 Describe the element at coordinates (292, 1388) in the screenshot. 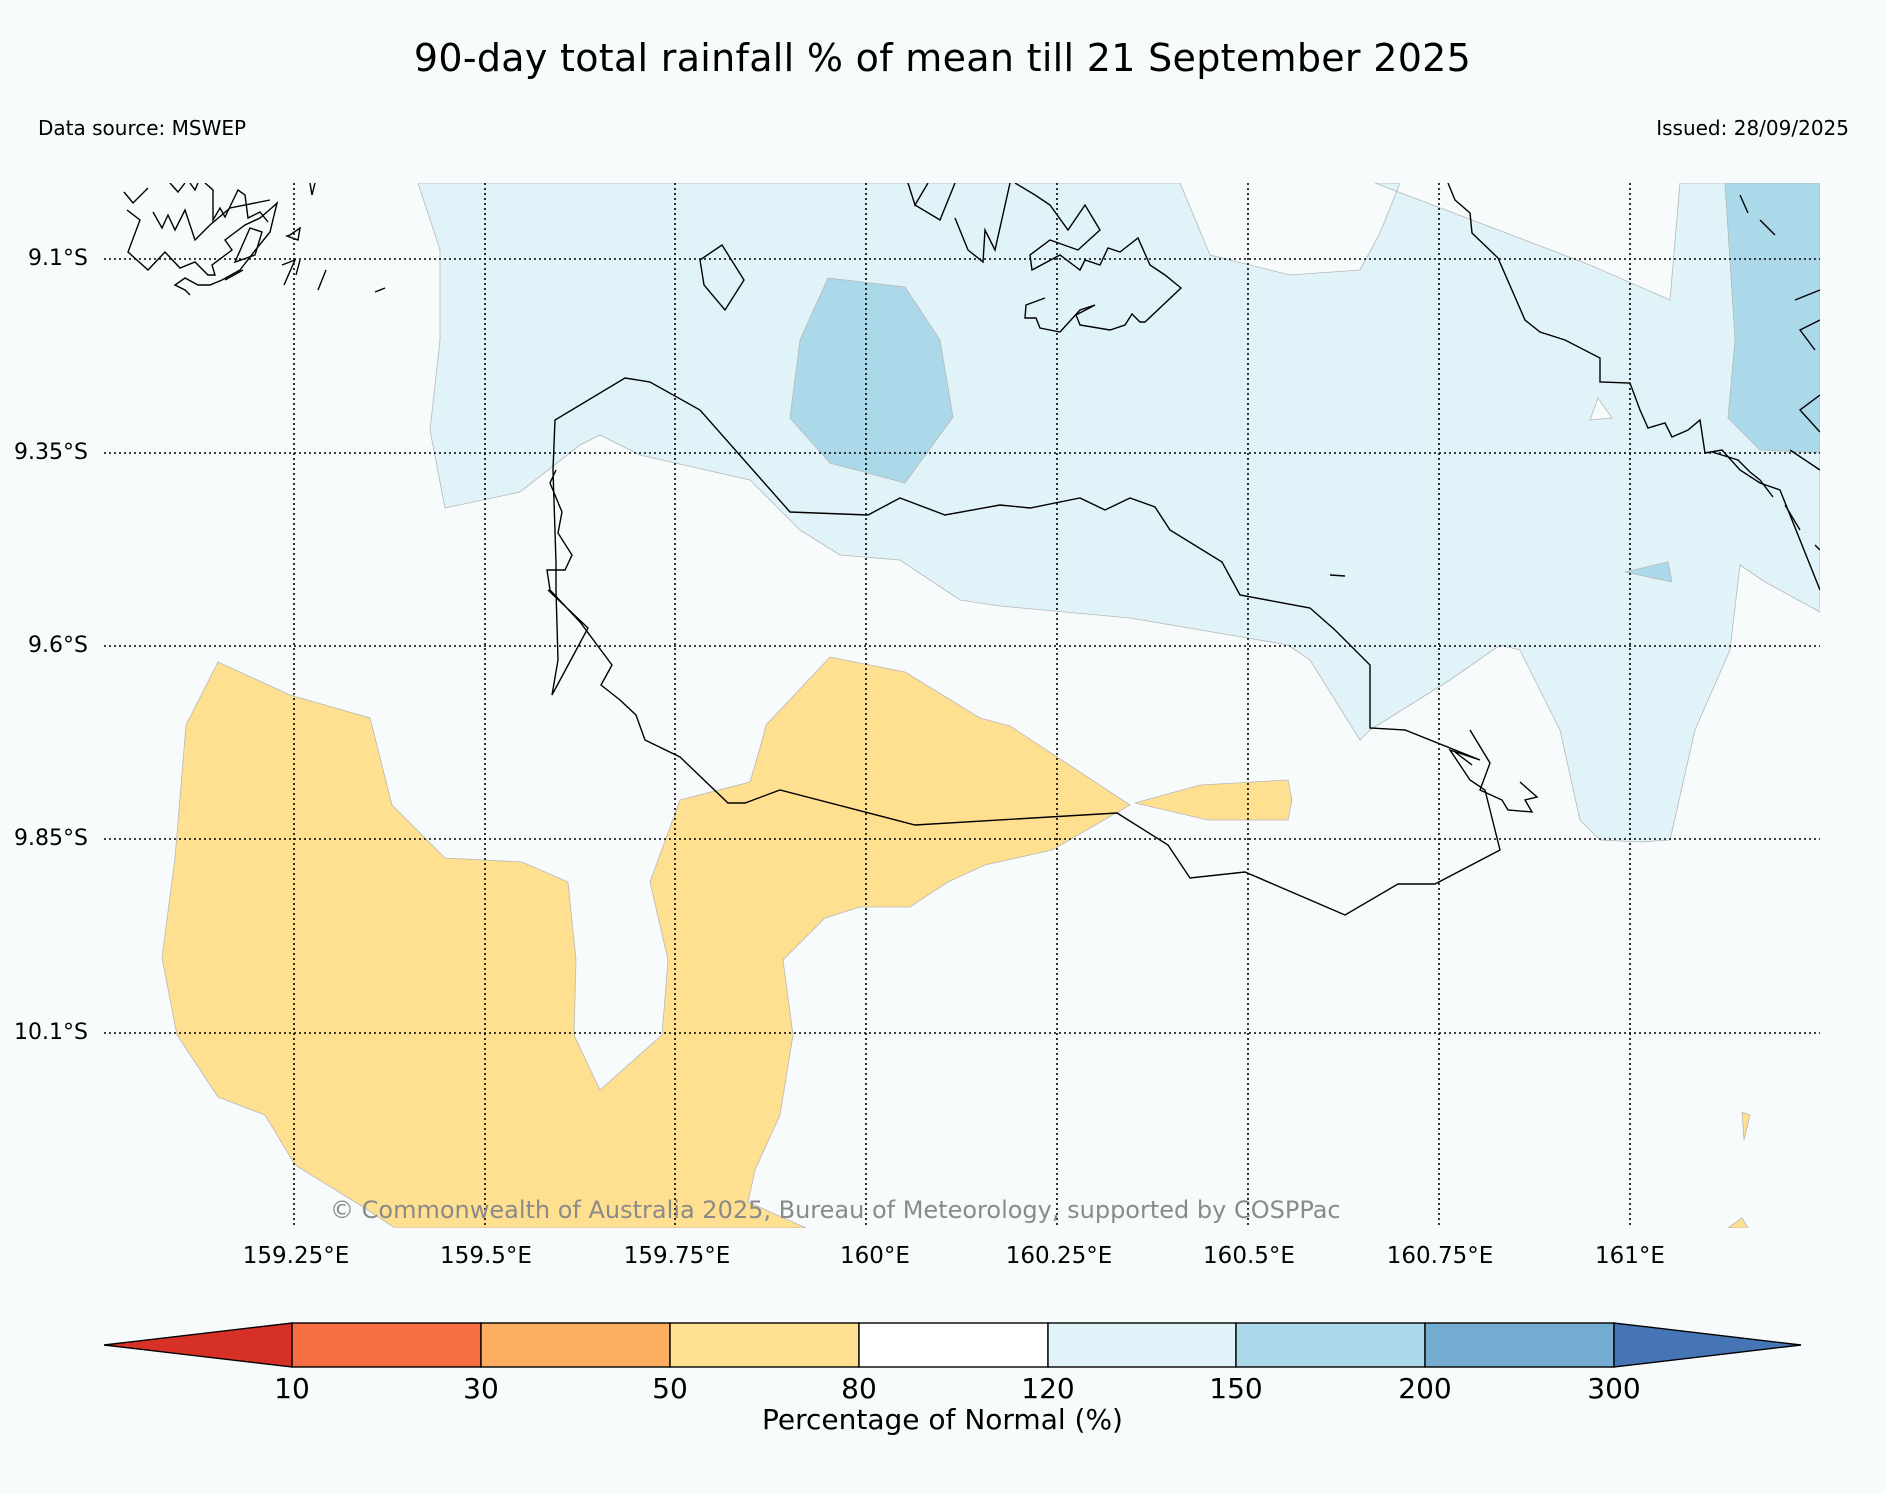

I see `colorbar-tick: 10` at that location.